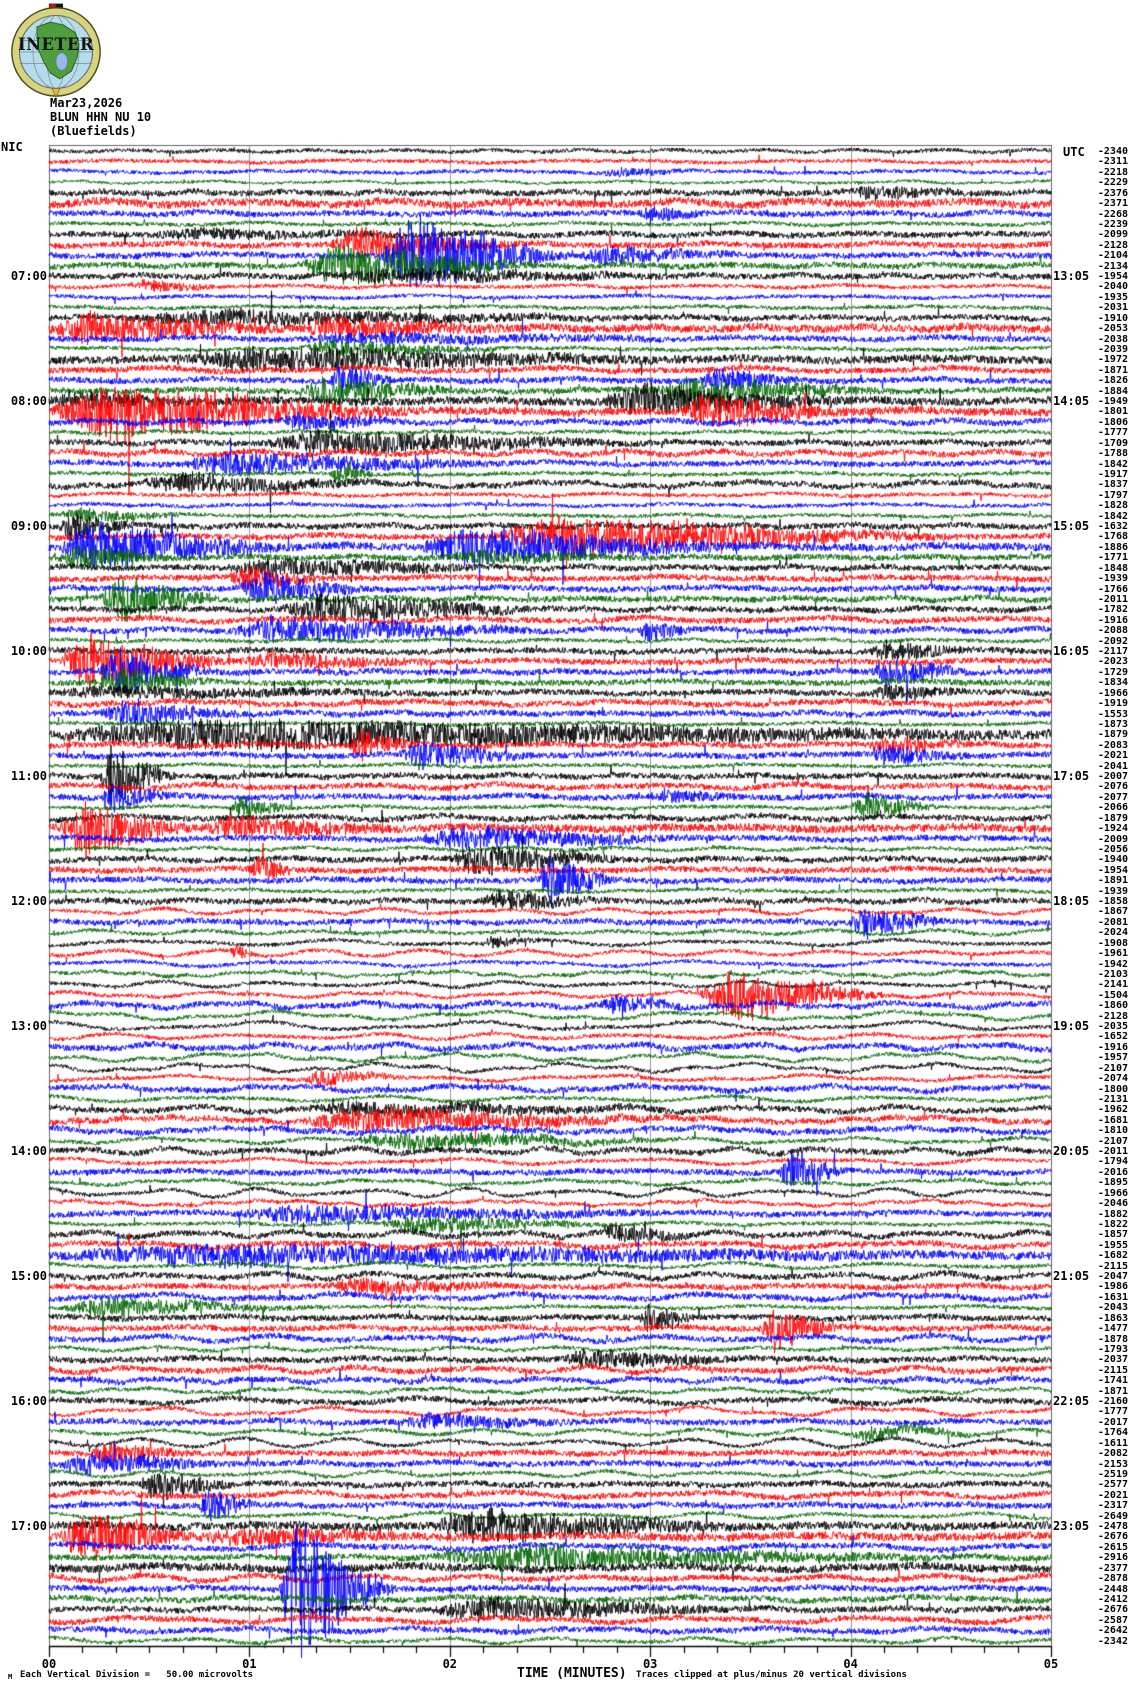 Image resolution: width=1130 pixels, height=1689 pixels. Describe the element at coordinates (1112, 1526) in the screenshot. I see `trace-offset-value: -2478` at that location.